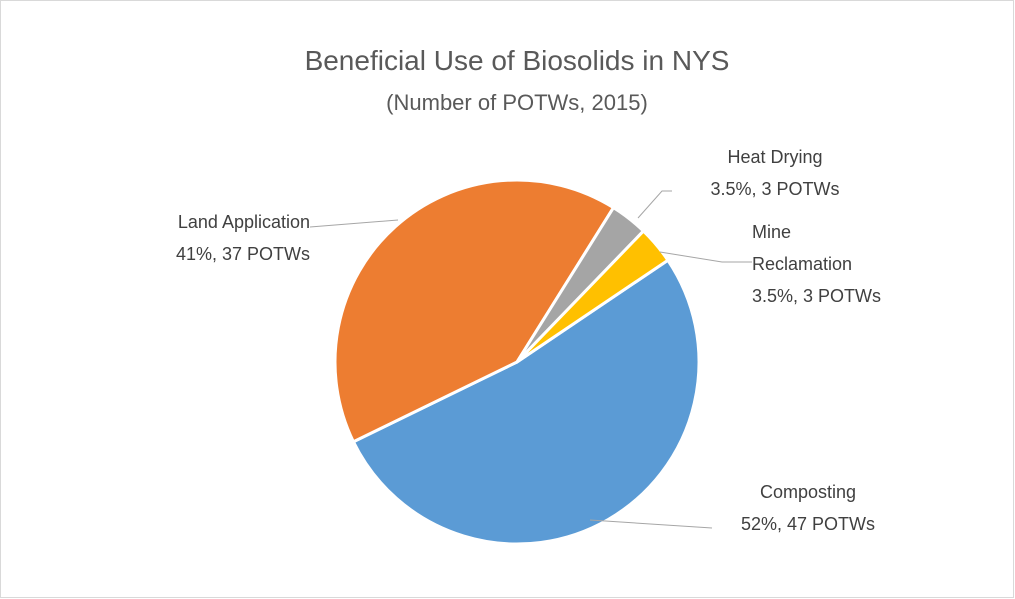 The height and width of the screenshot is (599, 1015). Describe the element at coordinates (242, 254) in the screenshot. I see `value-label: 41%, 37 POTWs` at that location.